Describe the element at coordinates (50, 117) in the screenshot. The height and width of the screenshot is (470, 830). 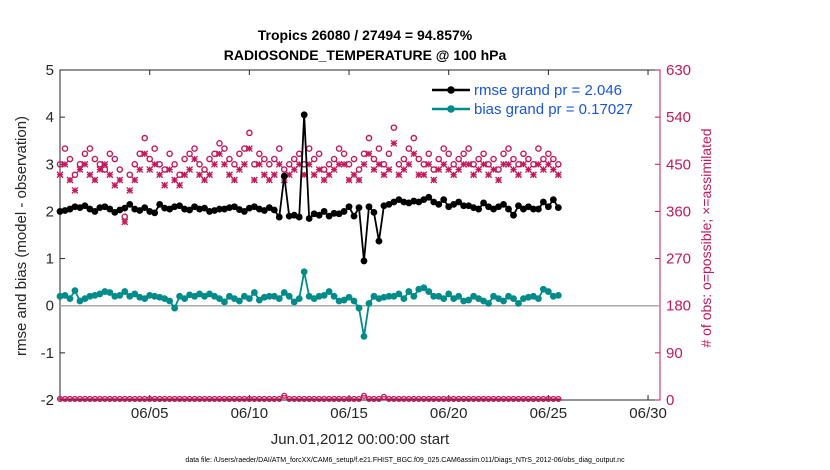
I see `y-tick-label: 4` at that location.